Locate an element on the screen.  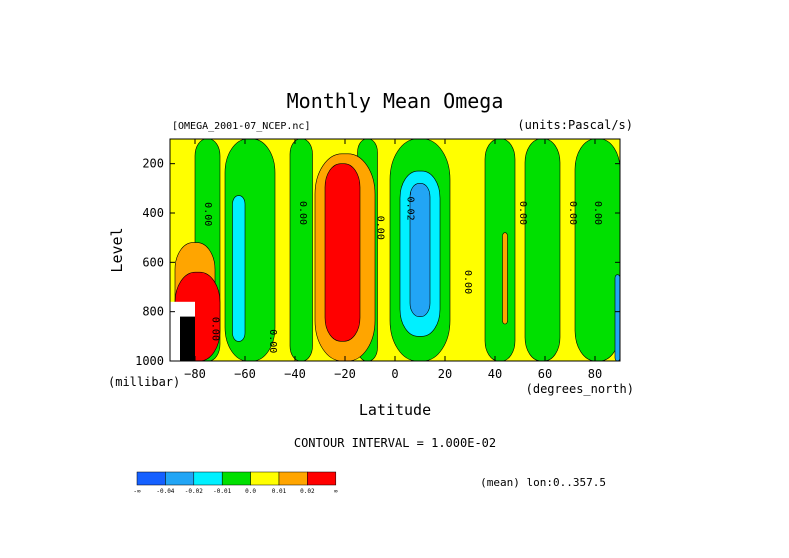
y-tick-label: 1000 is located at coordinates (149, 361).